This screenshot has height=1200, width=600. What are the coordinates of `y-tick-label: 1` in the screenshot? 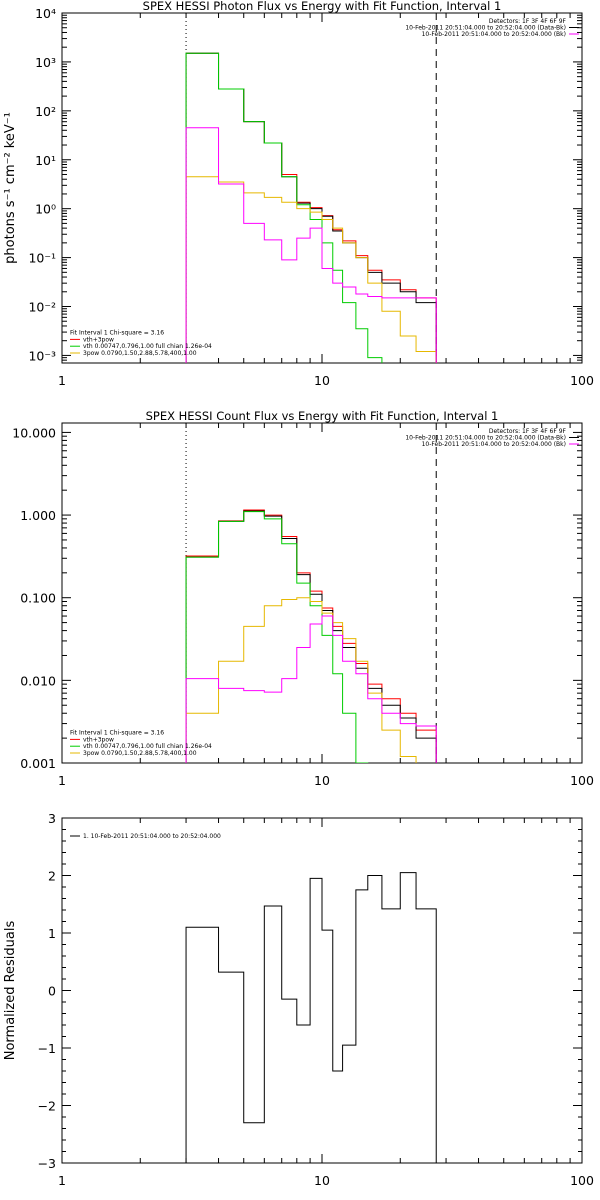 It's located at (52, 933).